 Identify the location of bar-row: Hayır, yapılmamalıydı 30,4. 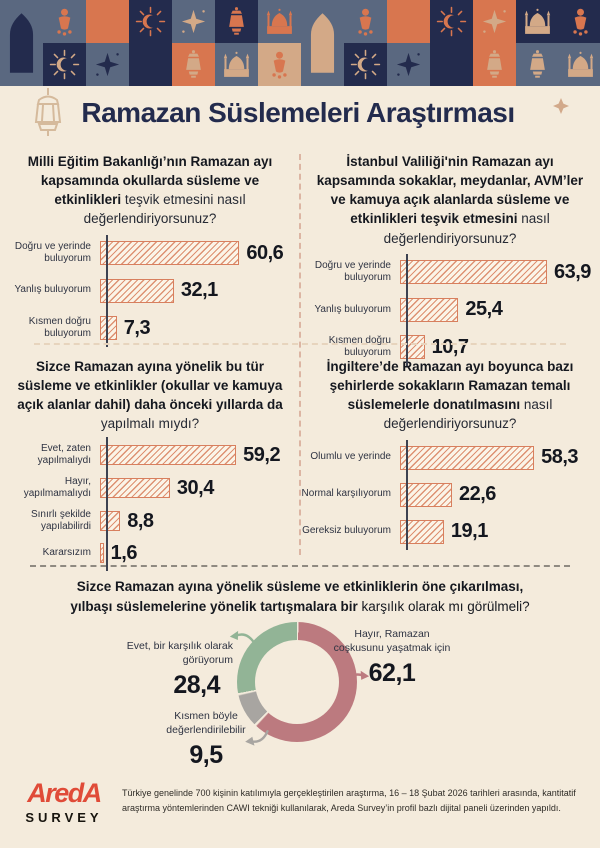
(162, 488).